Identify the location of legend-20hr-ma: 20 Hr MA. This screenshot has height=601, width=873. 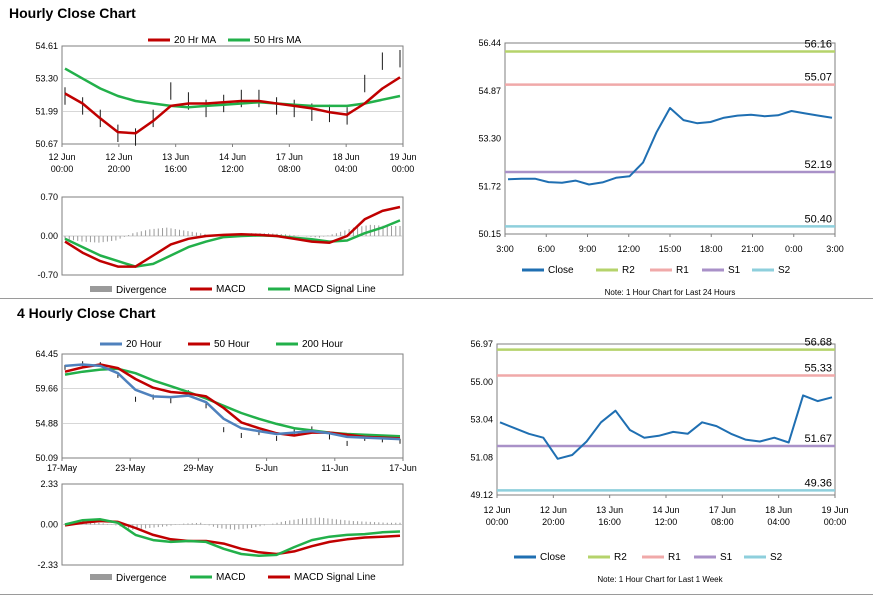
(195, 40).